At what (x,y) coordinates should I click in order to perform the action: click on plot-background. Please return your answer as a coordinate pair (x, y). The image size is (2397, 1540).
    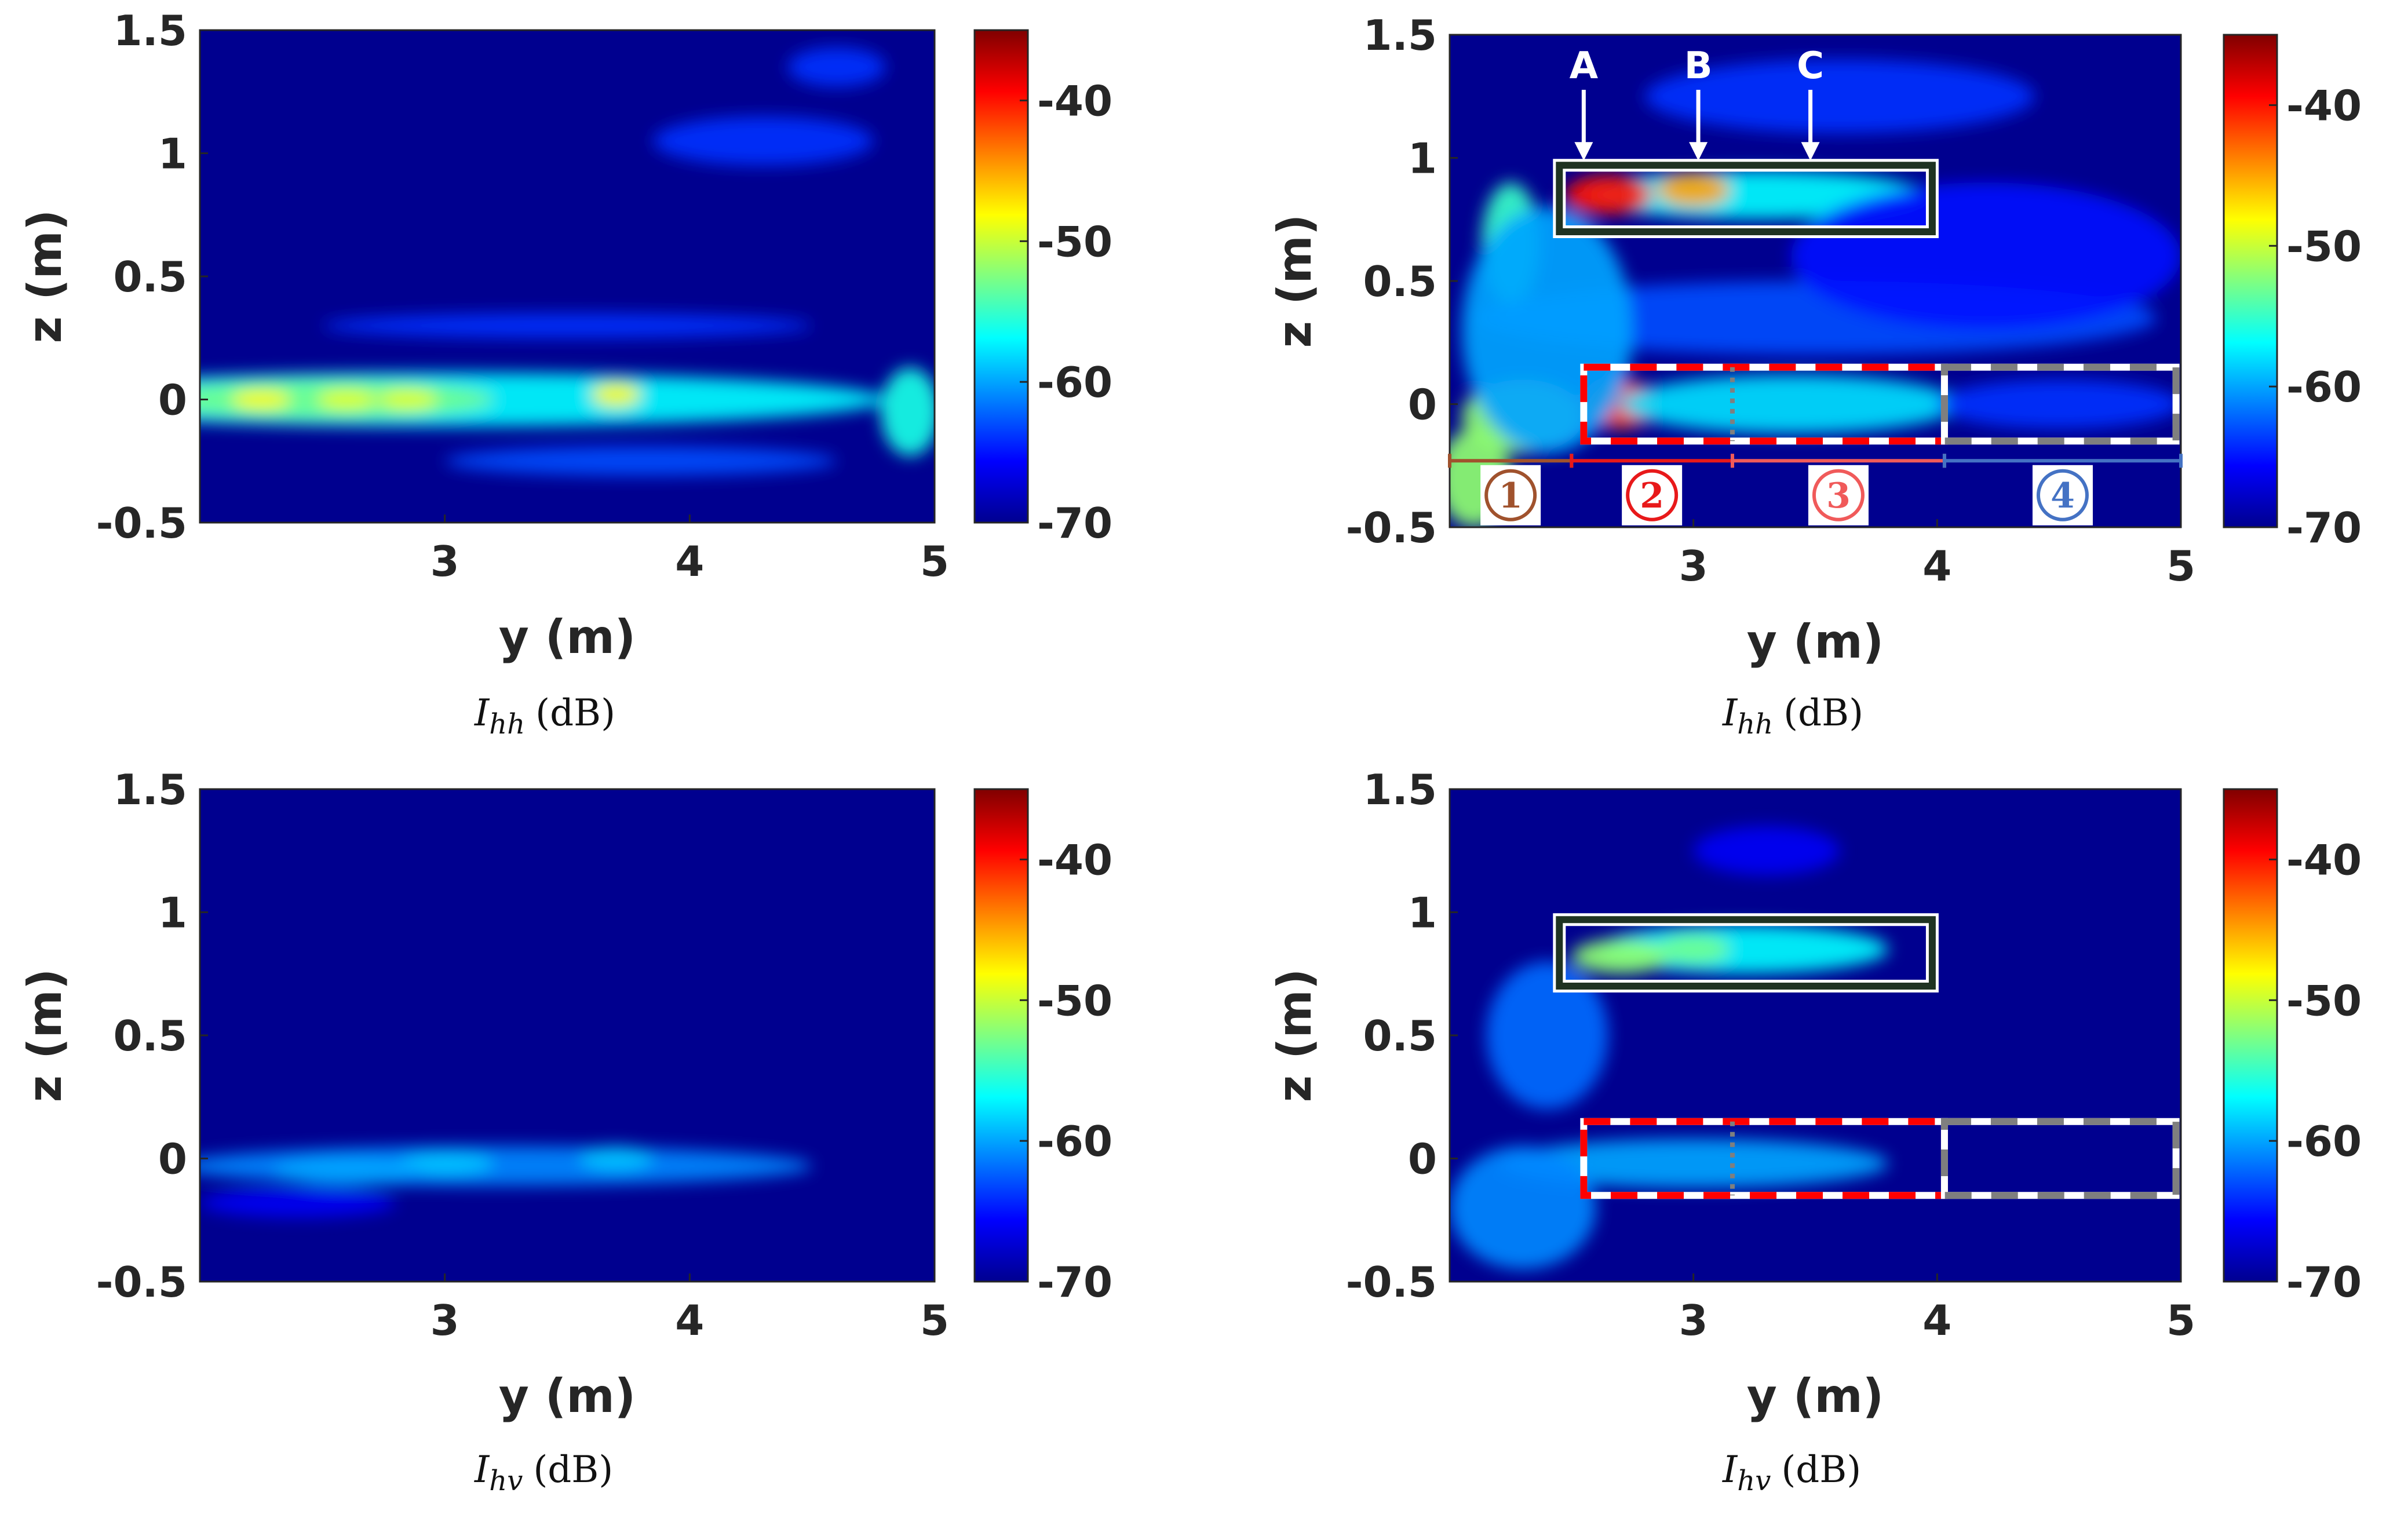
    Looking at the image, I should click on (567, 277).